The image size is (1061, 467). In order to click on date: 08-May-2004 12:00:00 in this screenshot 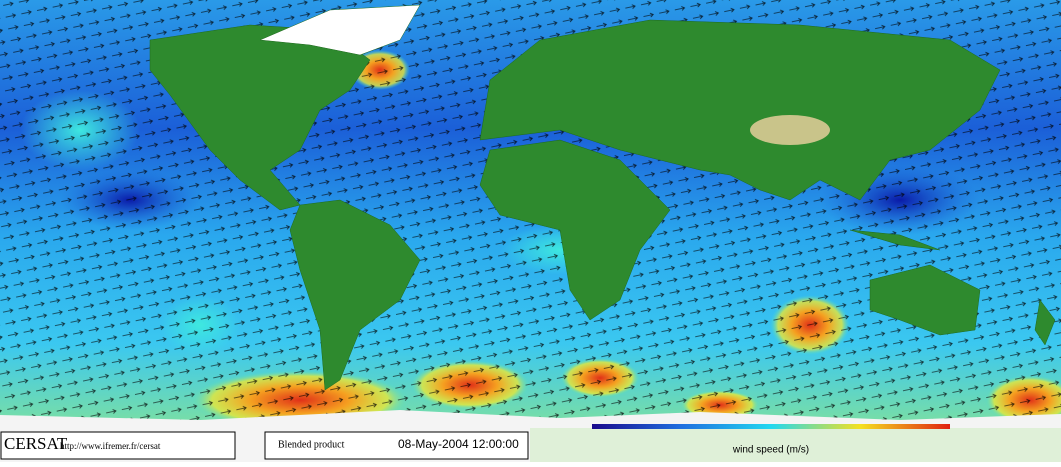, I will do `click(458, 444)`.